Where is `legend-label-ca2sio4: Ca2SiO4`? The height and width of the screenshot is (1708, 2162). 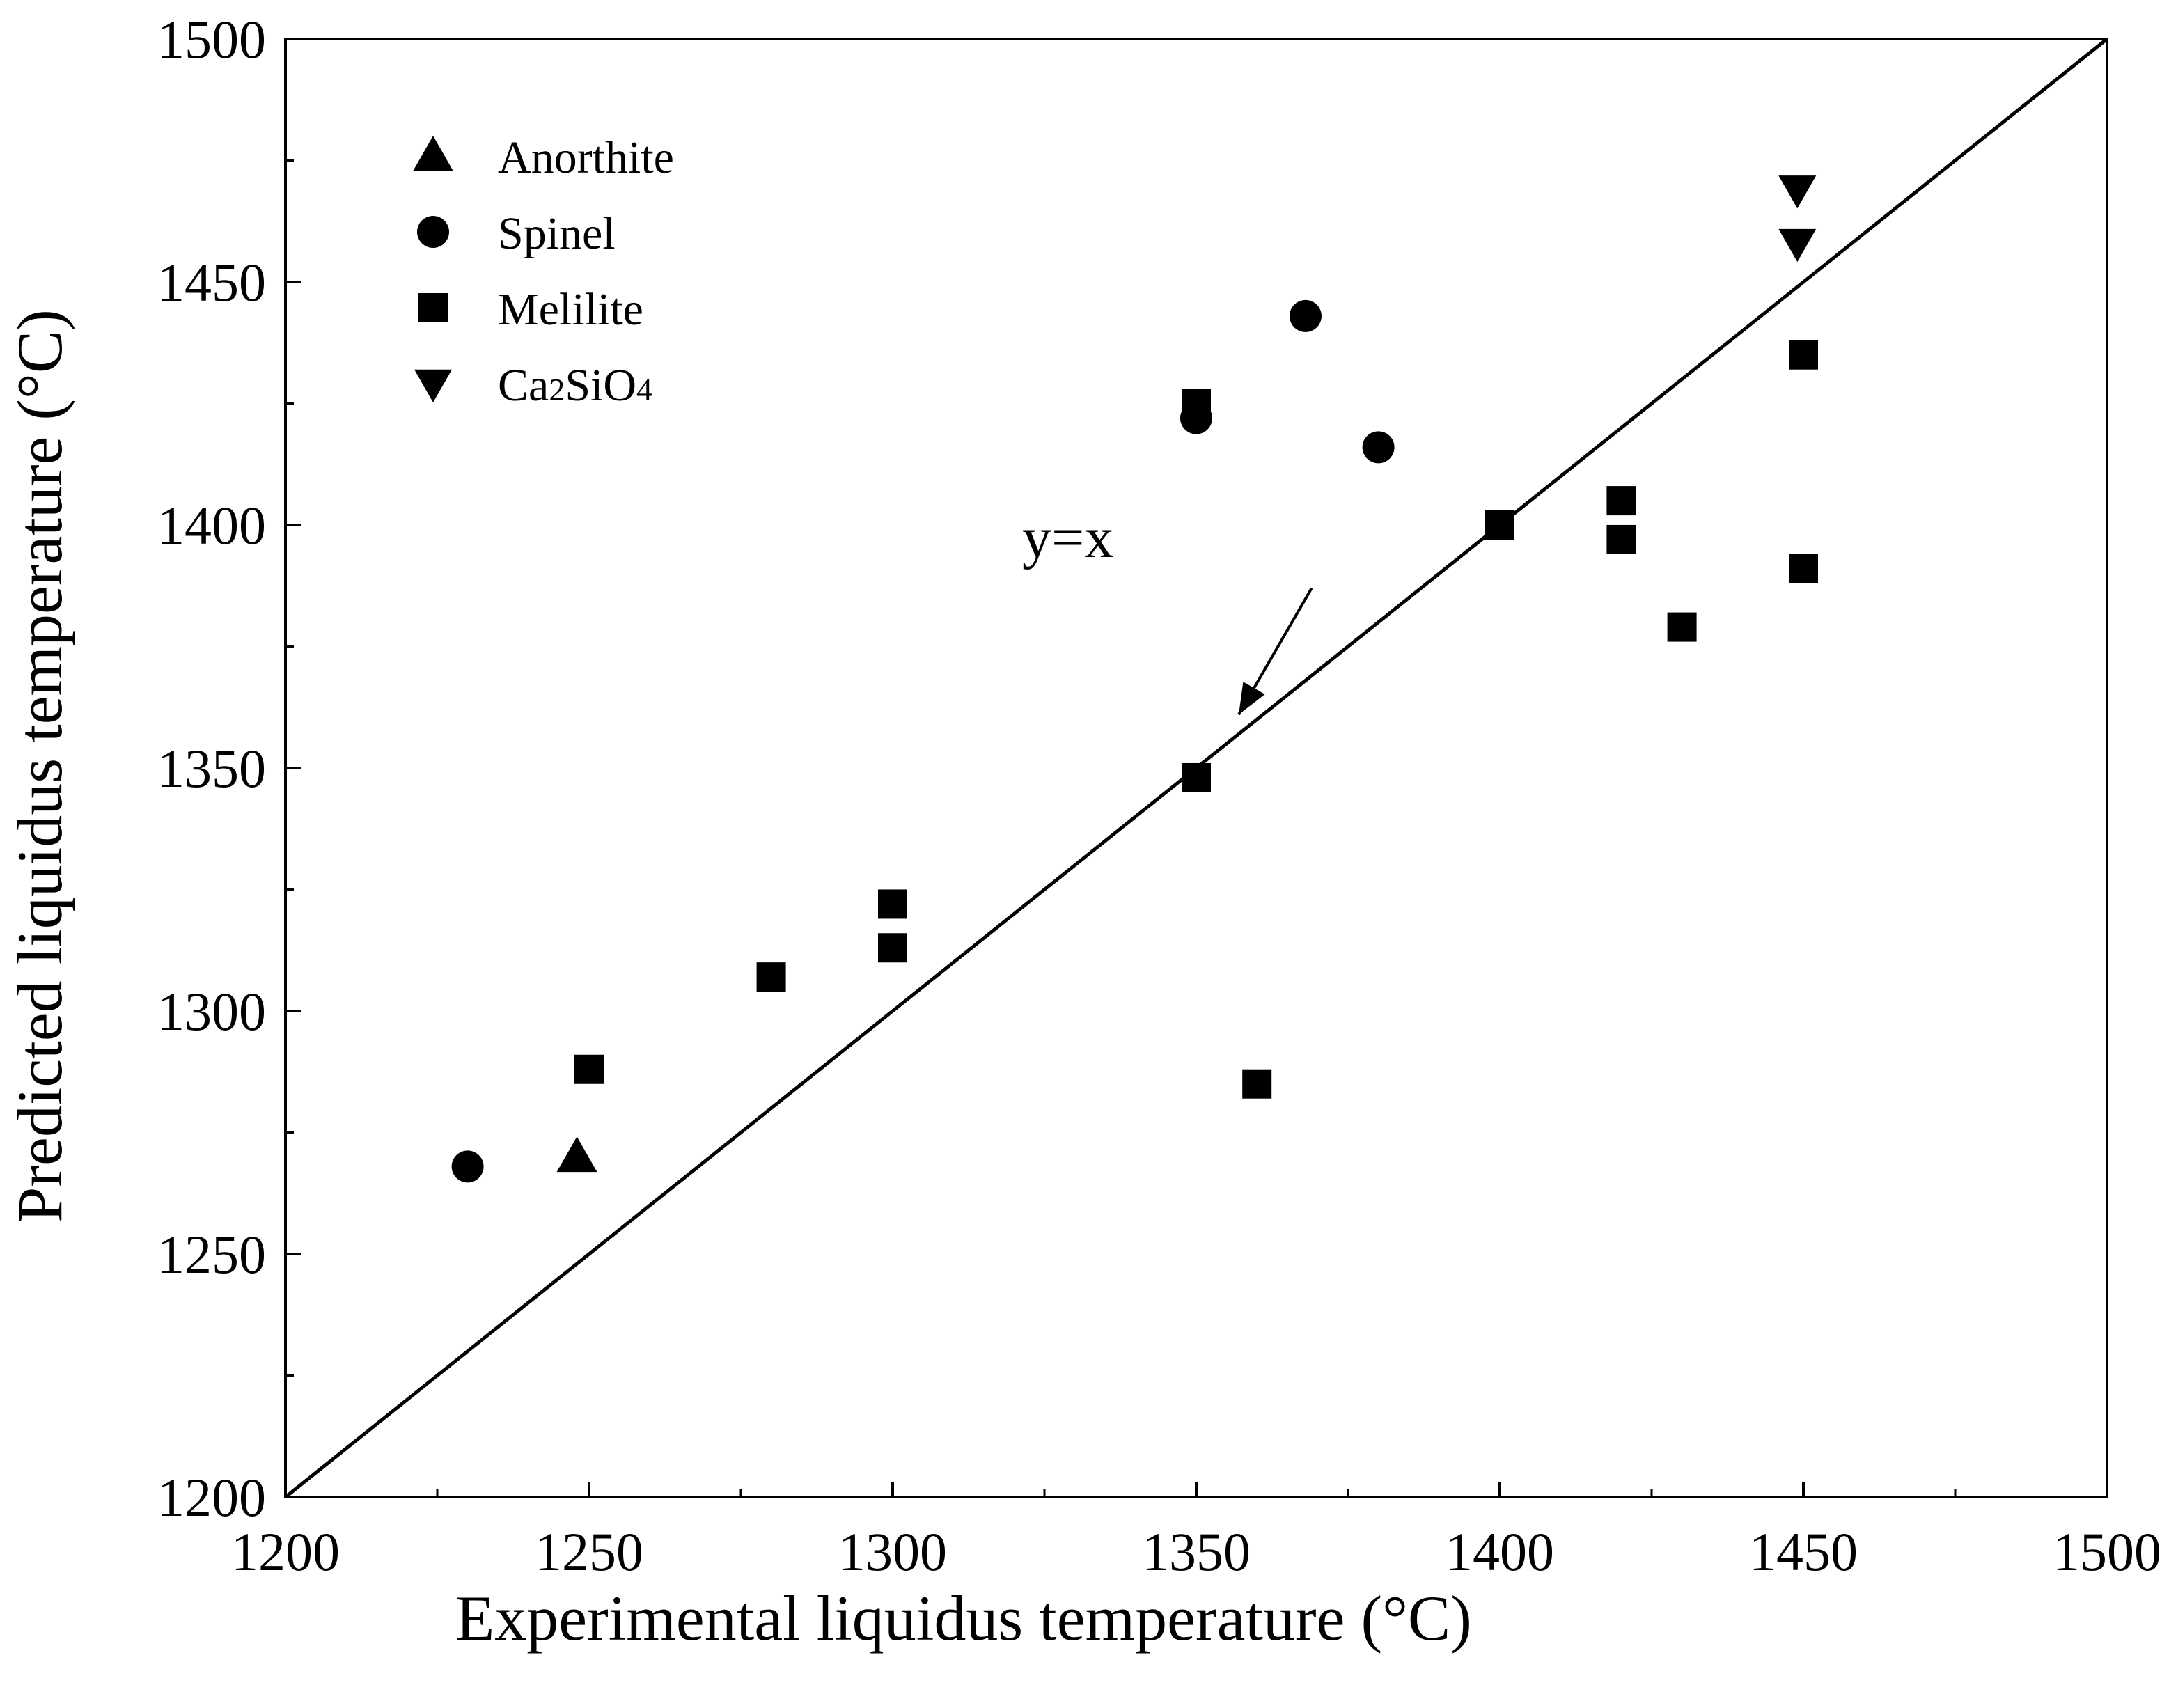
legend-label-ca2sio4: Ca2SiO4 is located at coordinates (575, 386).